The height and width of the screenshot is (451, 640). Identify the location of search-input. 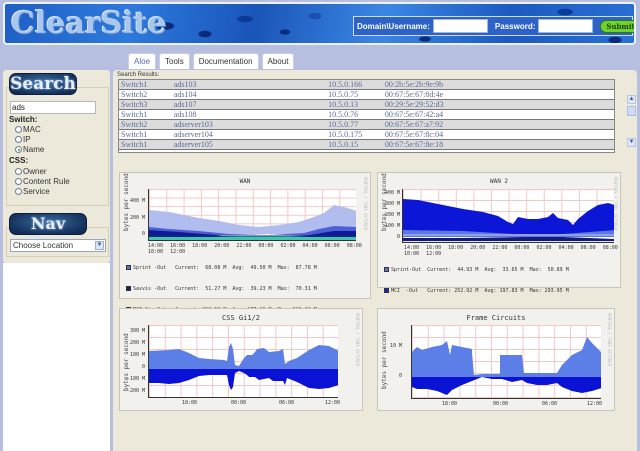
(53, 107).